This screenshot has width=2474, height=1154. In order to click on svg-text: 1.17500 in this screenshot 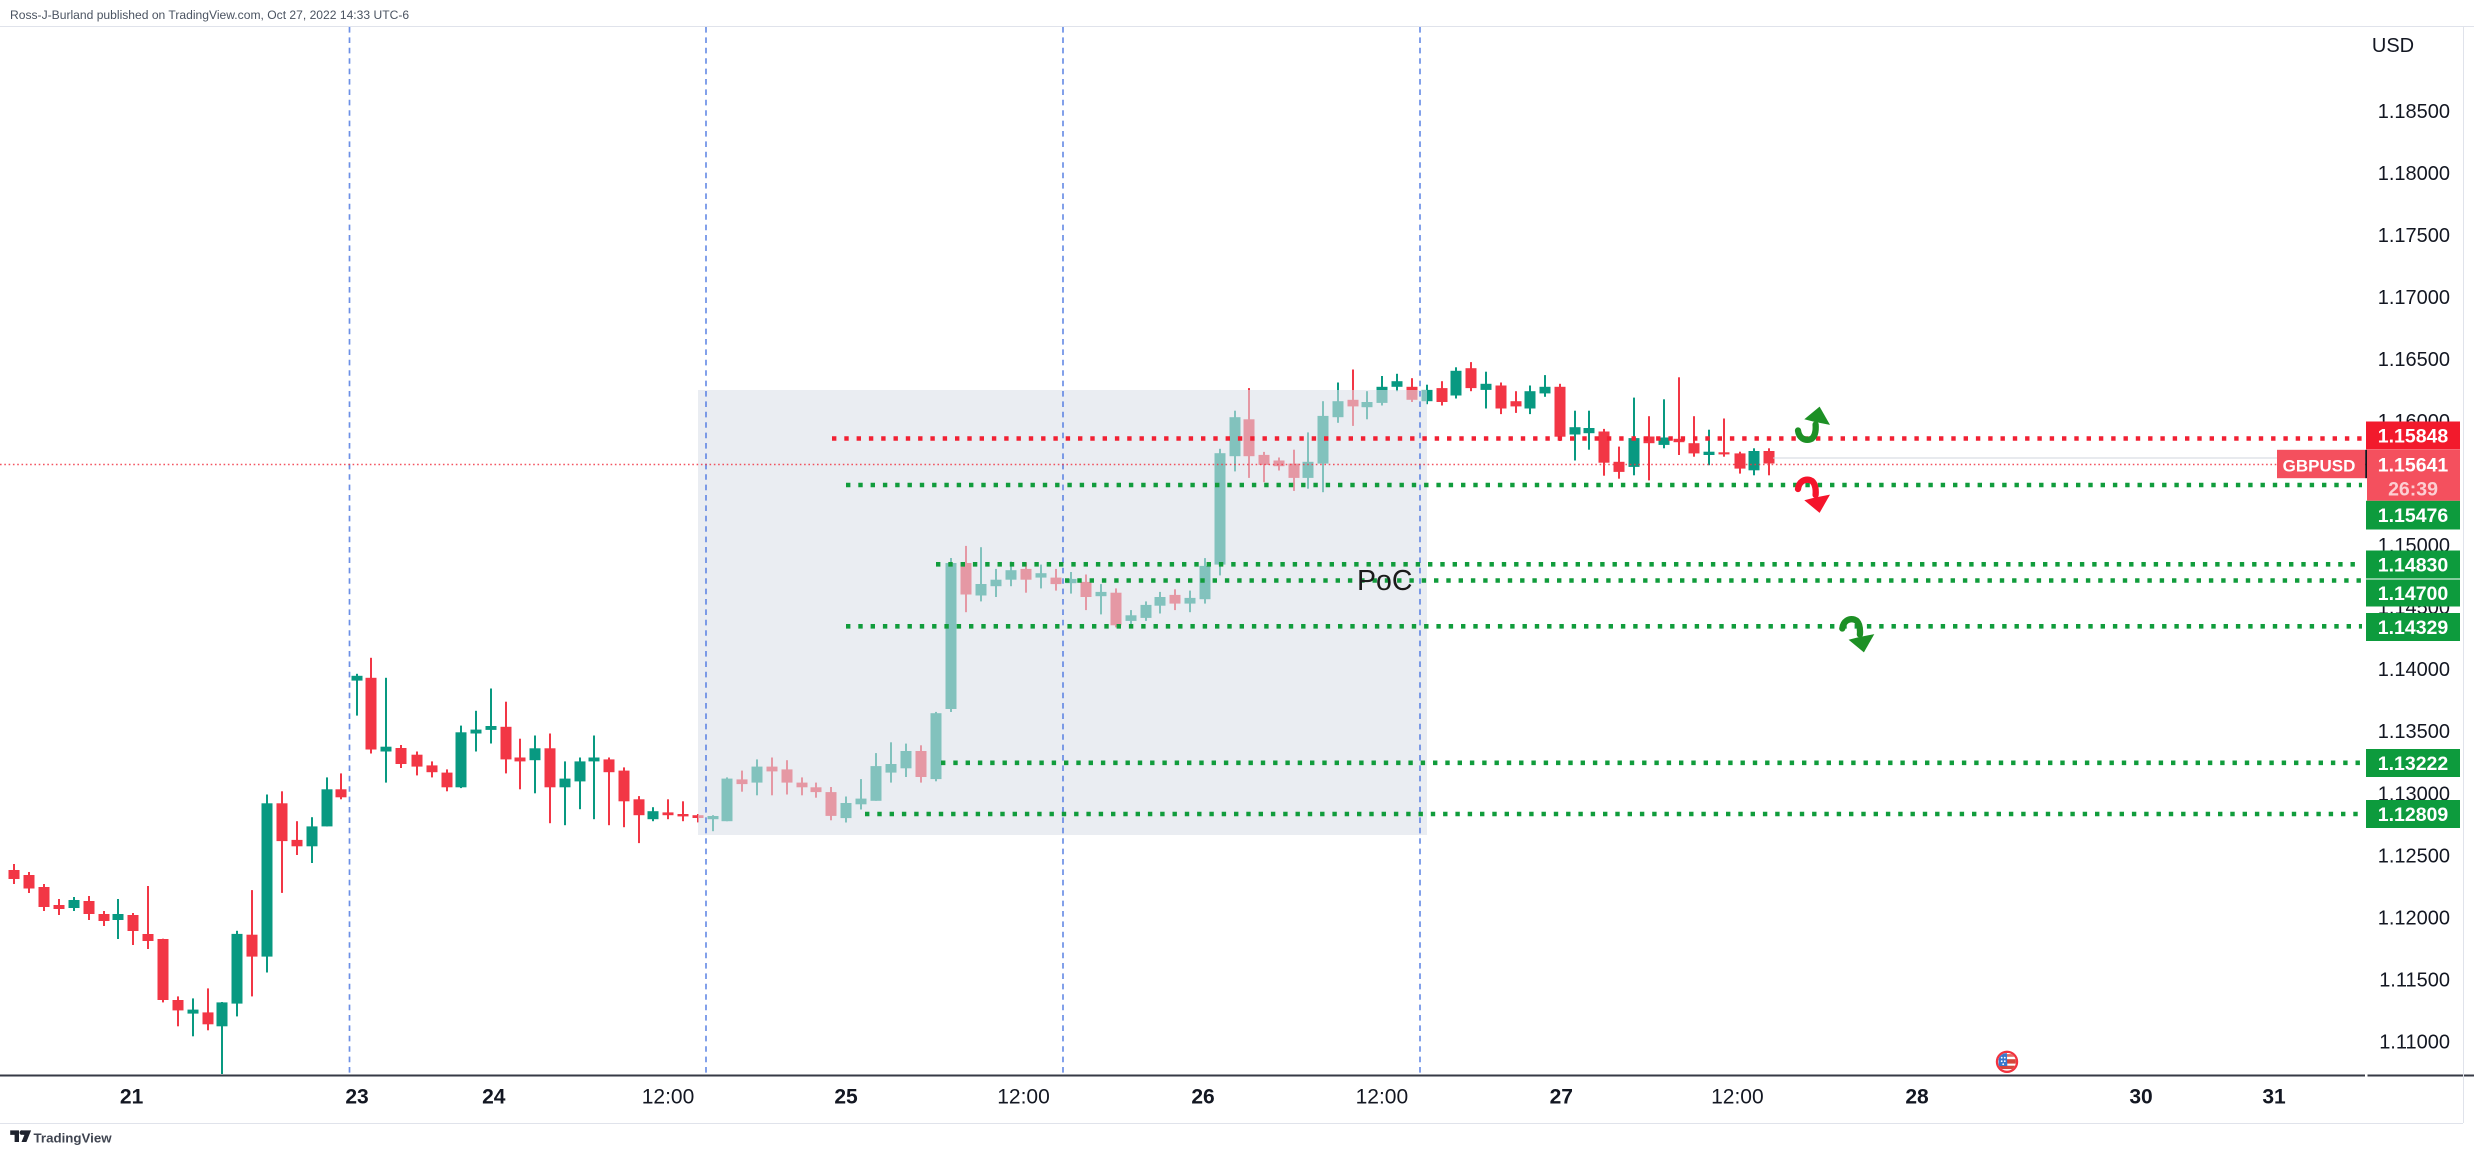, I will do `click(2414, 236)`.